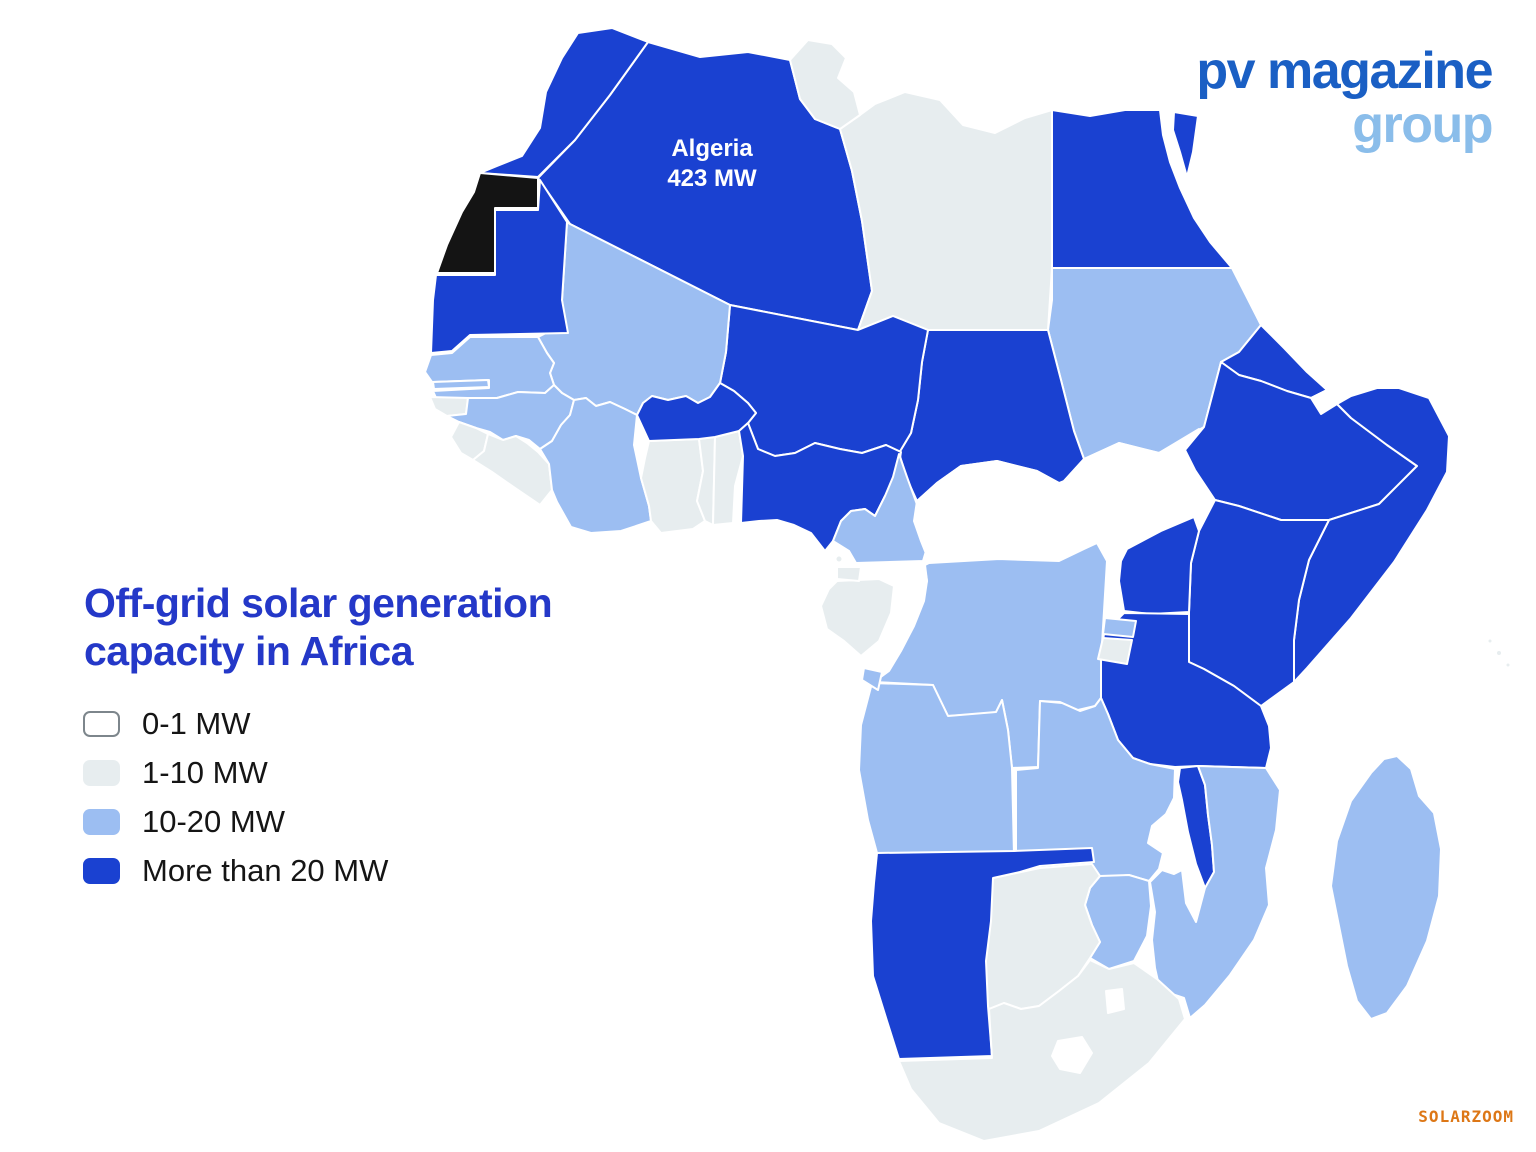 This screenshot has height=1152, width=1536. I want to click on gulf-of-guinea-islands, so click(810, 577).